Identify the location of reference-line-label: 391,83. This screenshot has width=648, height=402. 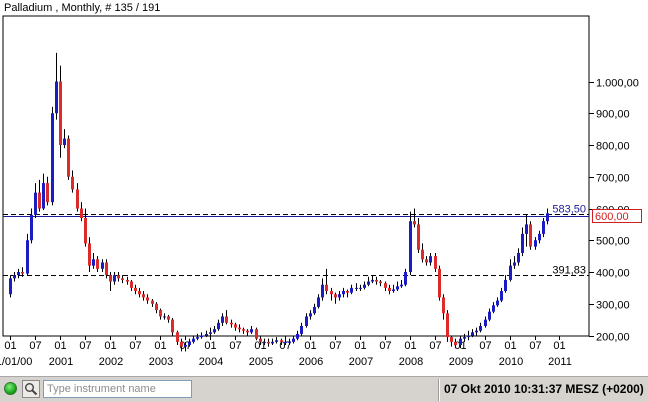
(569, 271).